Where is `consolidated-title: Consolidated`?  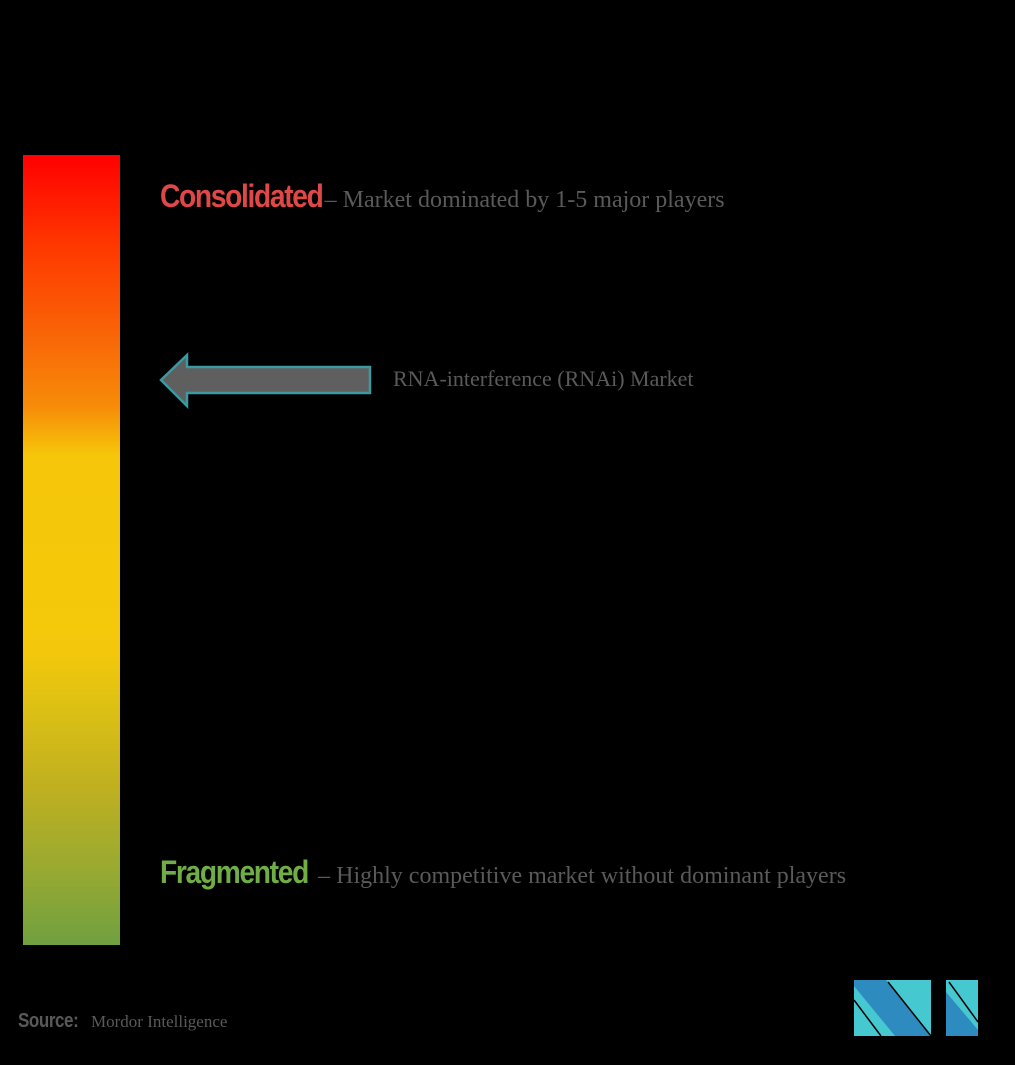 consolidated-title: Consolidated is located at coordinates (242, 196).